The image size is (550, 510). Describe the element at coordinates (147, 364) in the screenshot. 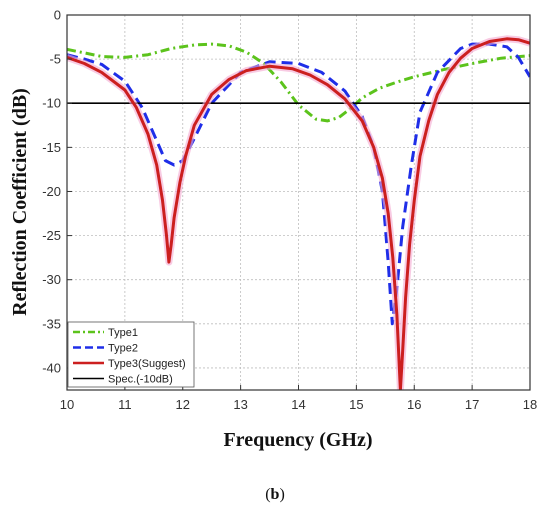

I see `legend-label: Type3(Suggest)` at that location.